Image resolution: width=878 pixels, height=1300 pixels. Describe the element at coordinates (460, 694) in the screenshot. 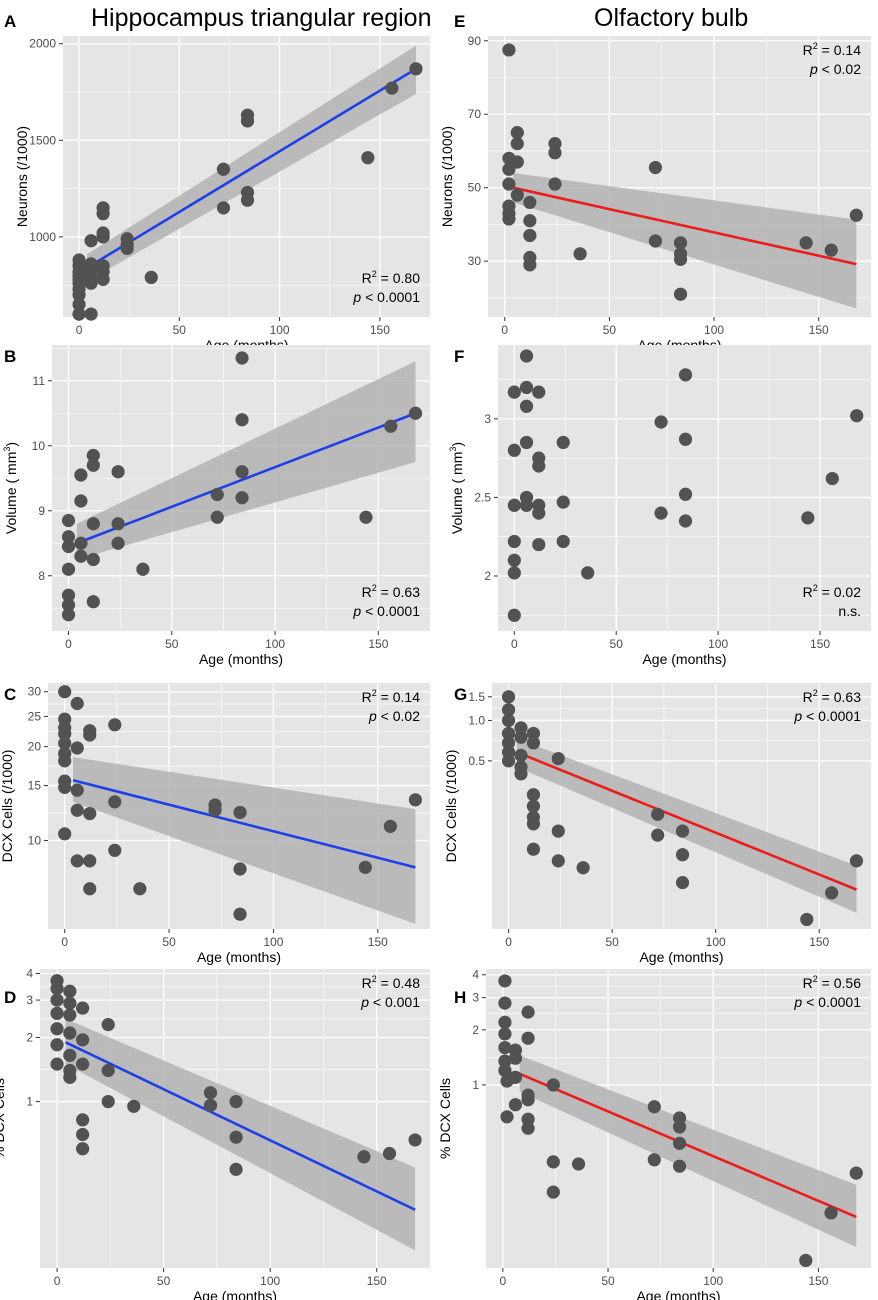

I see `panel-letter-g: G` at that location.